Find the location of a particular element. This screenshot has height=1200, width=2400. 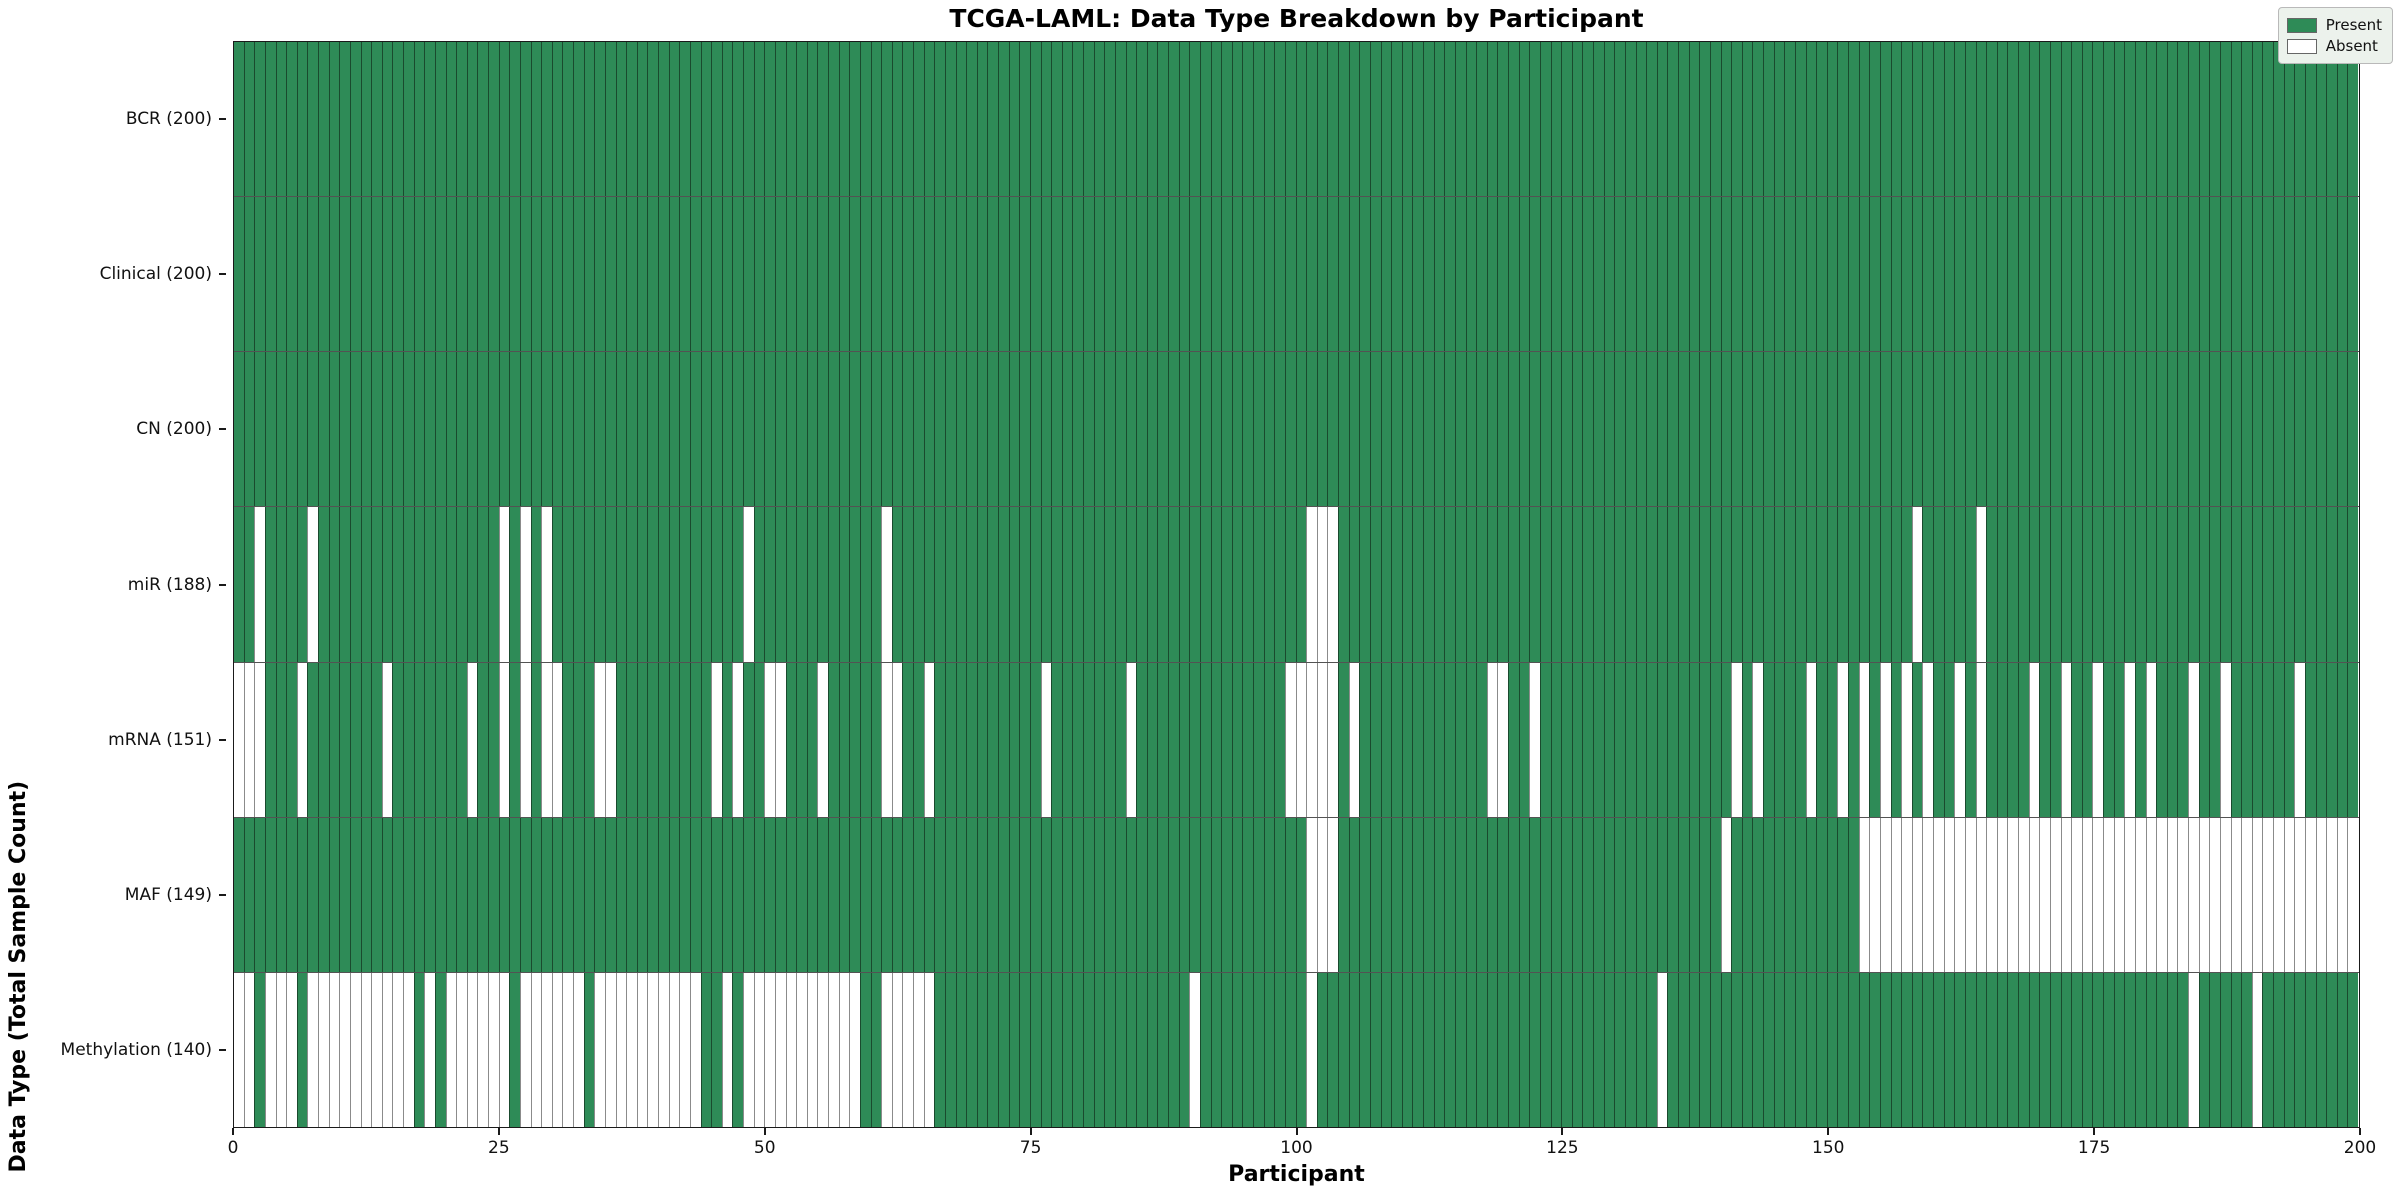

x-tick-label: 150 is located at coordinates (1828, 1148).